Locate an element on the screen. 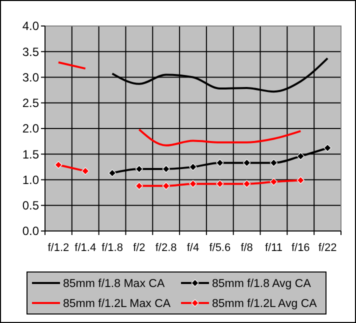 The height and width of the screenshot is (323, 356). x-tick-label: f/22 is located at coordinates (327, 248).